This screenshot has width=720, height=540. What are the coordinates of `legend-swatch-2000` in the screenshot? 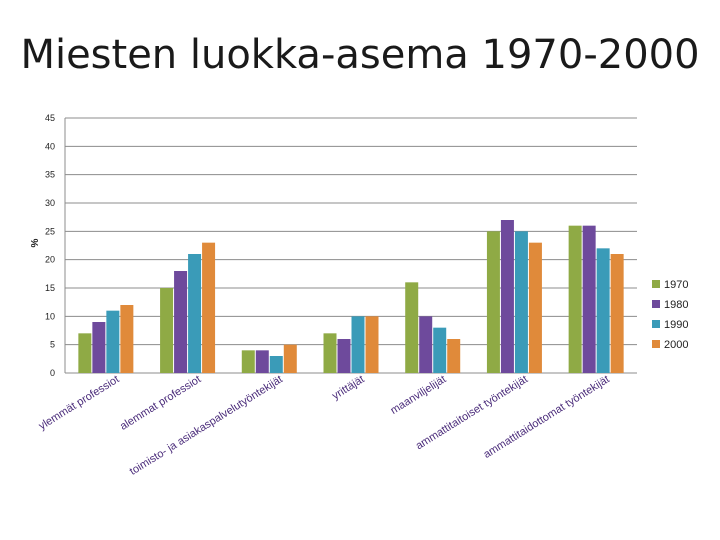 It's located at (656, 344).